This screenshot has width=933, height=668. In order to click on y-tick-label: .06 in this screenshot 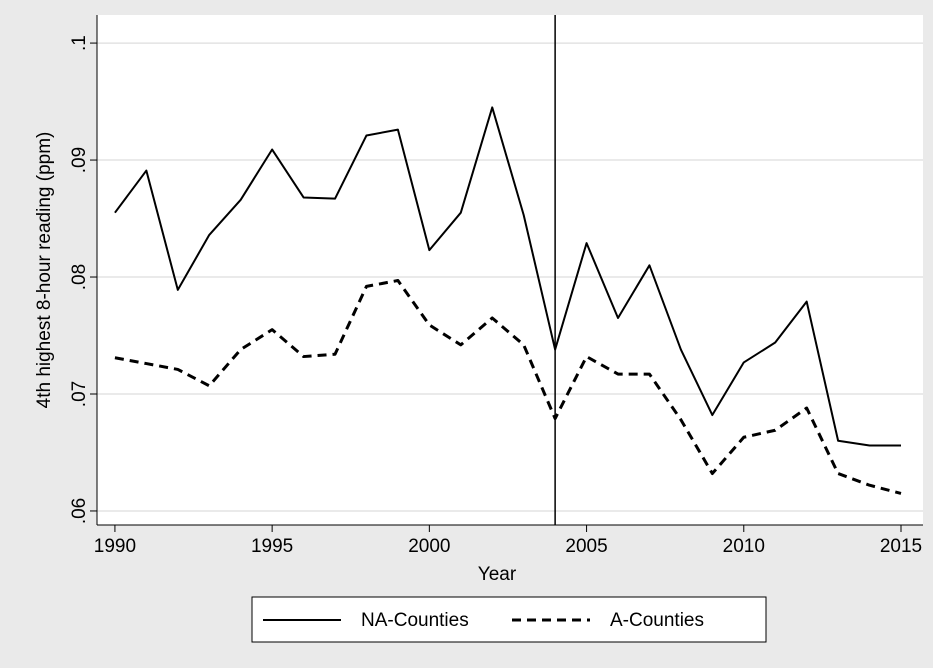, I will do `click(79, 511)`.